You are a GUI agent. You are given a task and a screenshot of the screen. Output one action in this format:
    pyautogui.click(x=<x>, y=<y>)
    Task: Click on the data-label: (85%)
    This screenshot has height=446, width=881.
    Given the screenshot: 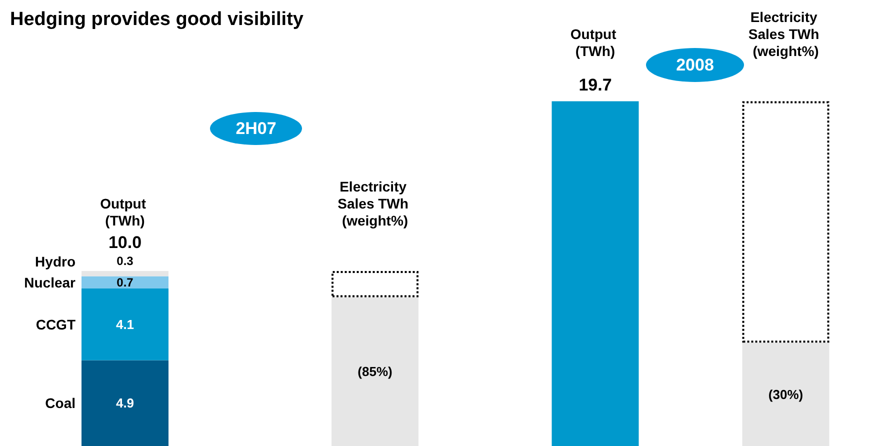 What is the action you would take?
    pyautogui.click(x=375, y=372)
    